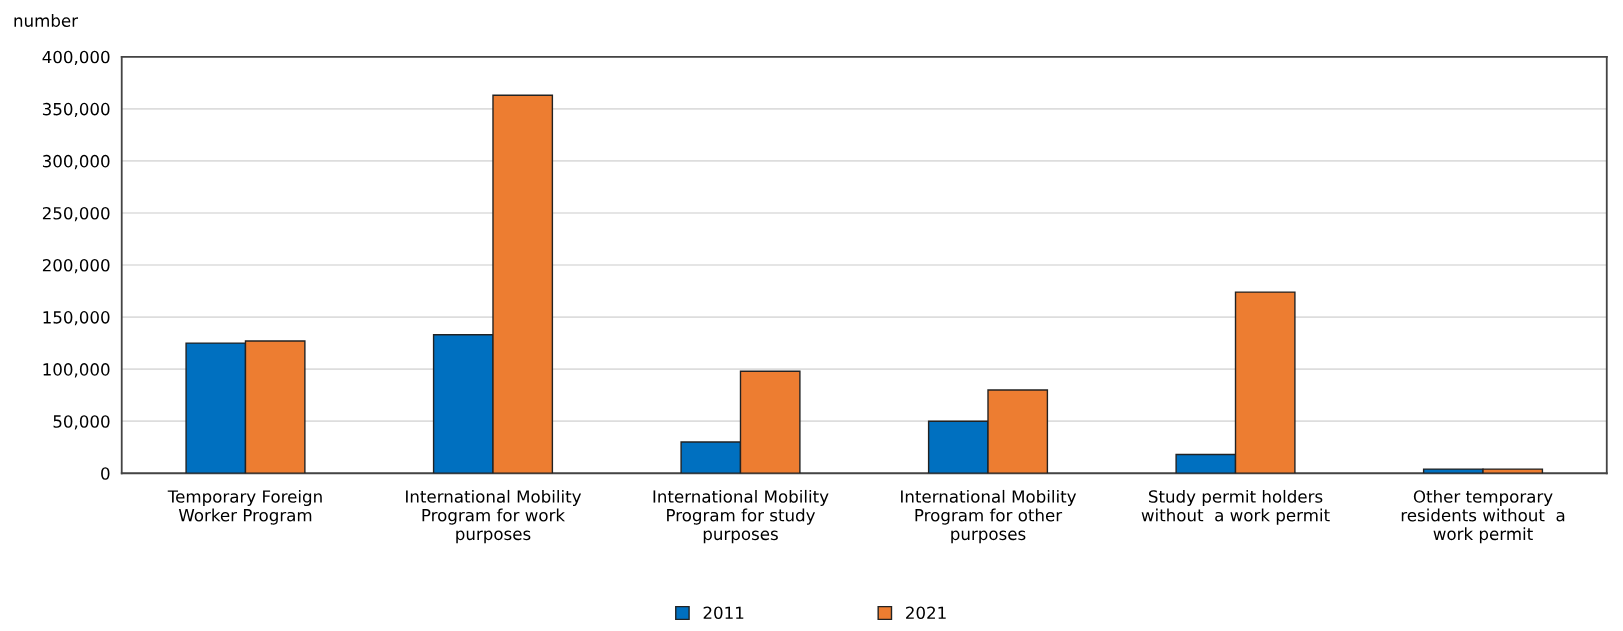 The width and height of the screenshot is (1623, 631). Describe the element at coordinates (741, 516) in the screenshot. I see `x-tick-label: International Mobility Program for study purposes` at that location.